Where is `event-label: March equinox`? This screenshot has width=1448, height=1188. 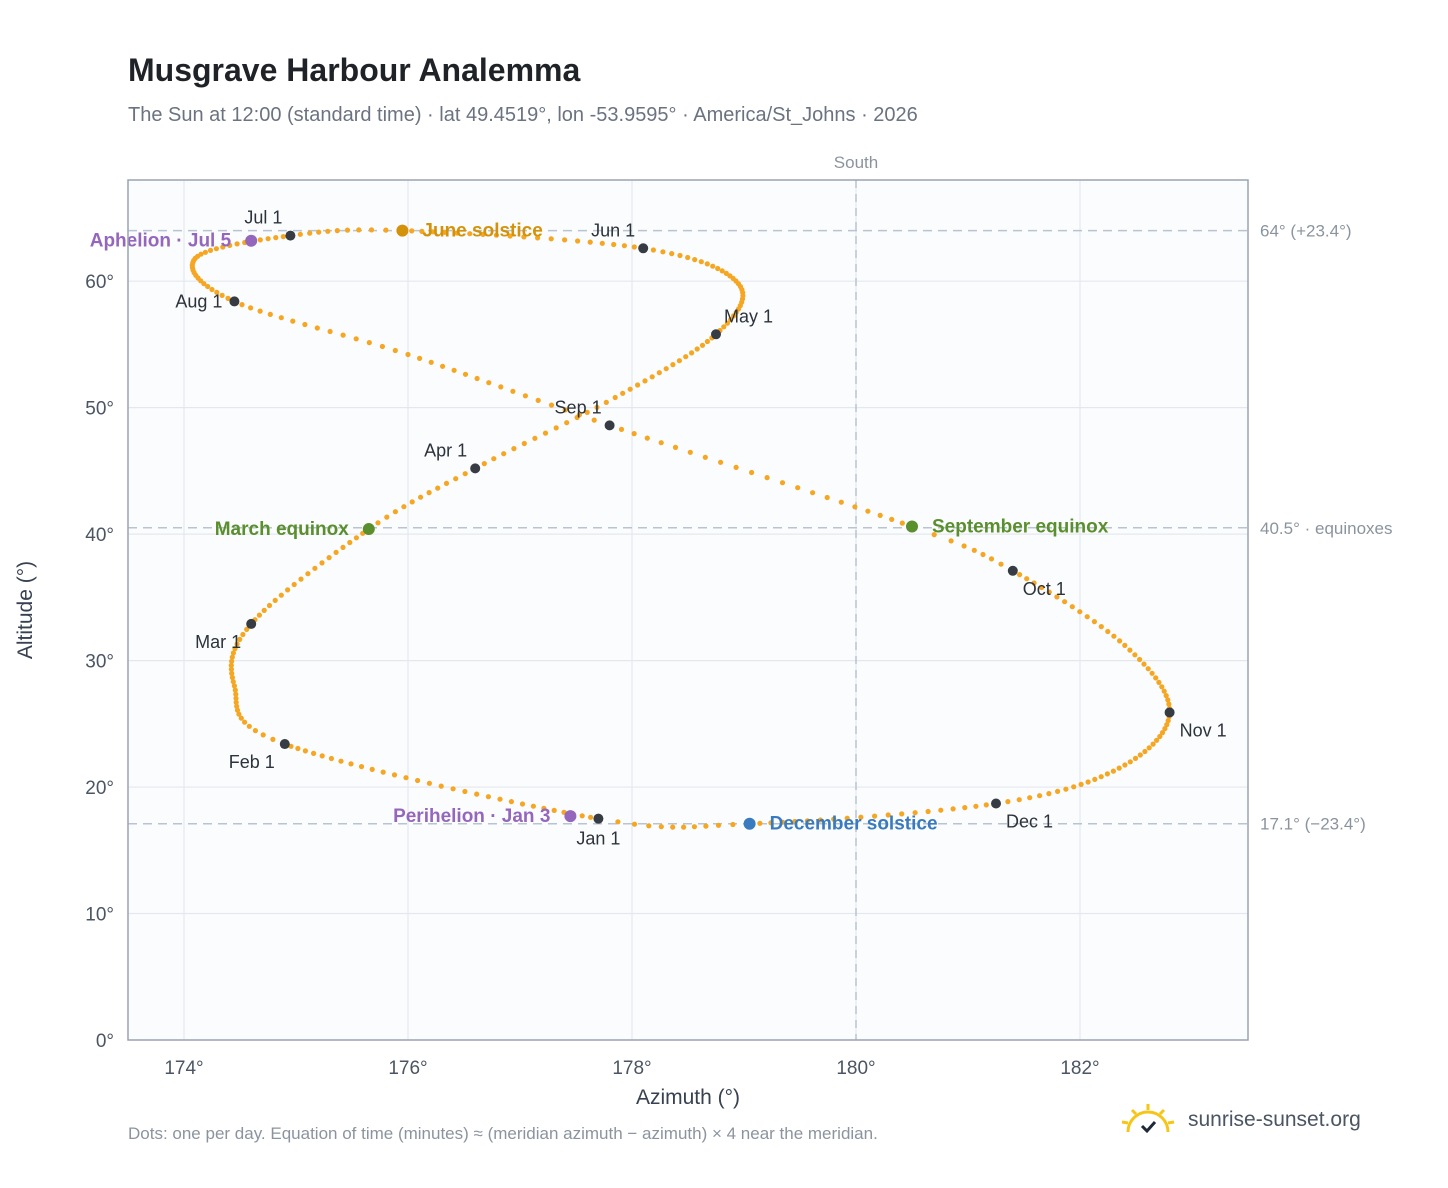 event-label: March equinox is located at coordinates (282, 529).